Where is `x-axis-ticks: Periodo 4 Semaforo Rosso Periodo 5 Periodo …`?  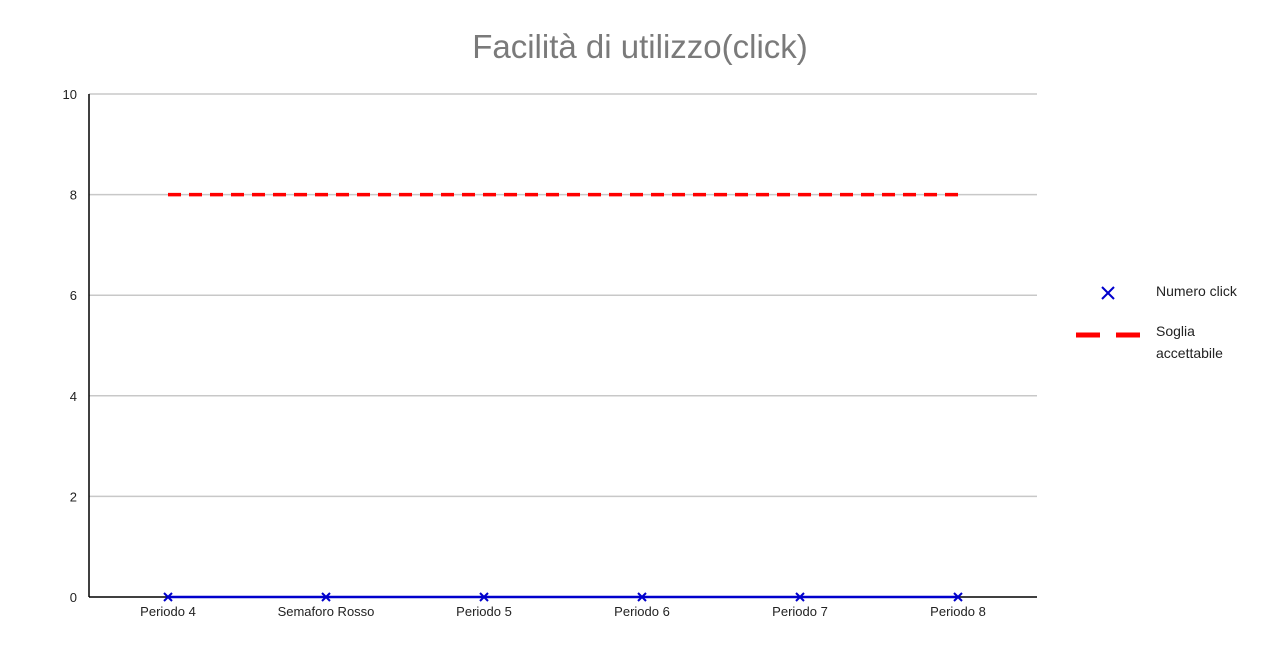 x-axis-ticks: Periodo 4 Semaforo Rosso Periodo 5 Periodo … is located at coordinates (563, 611).